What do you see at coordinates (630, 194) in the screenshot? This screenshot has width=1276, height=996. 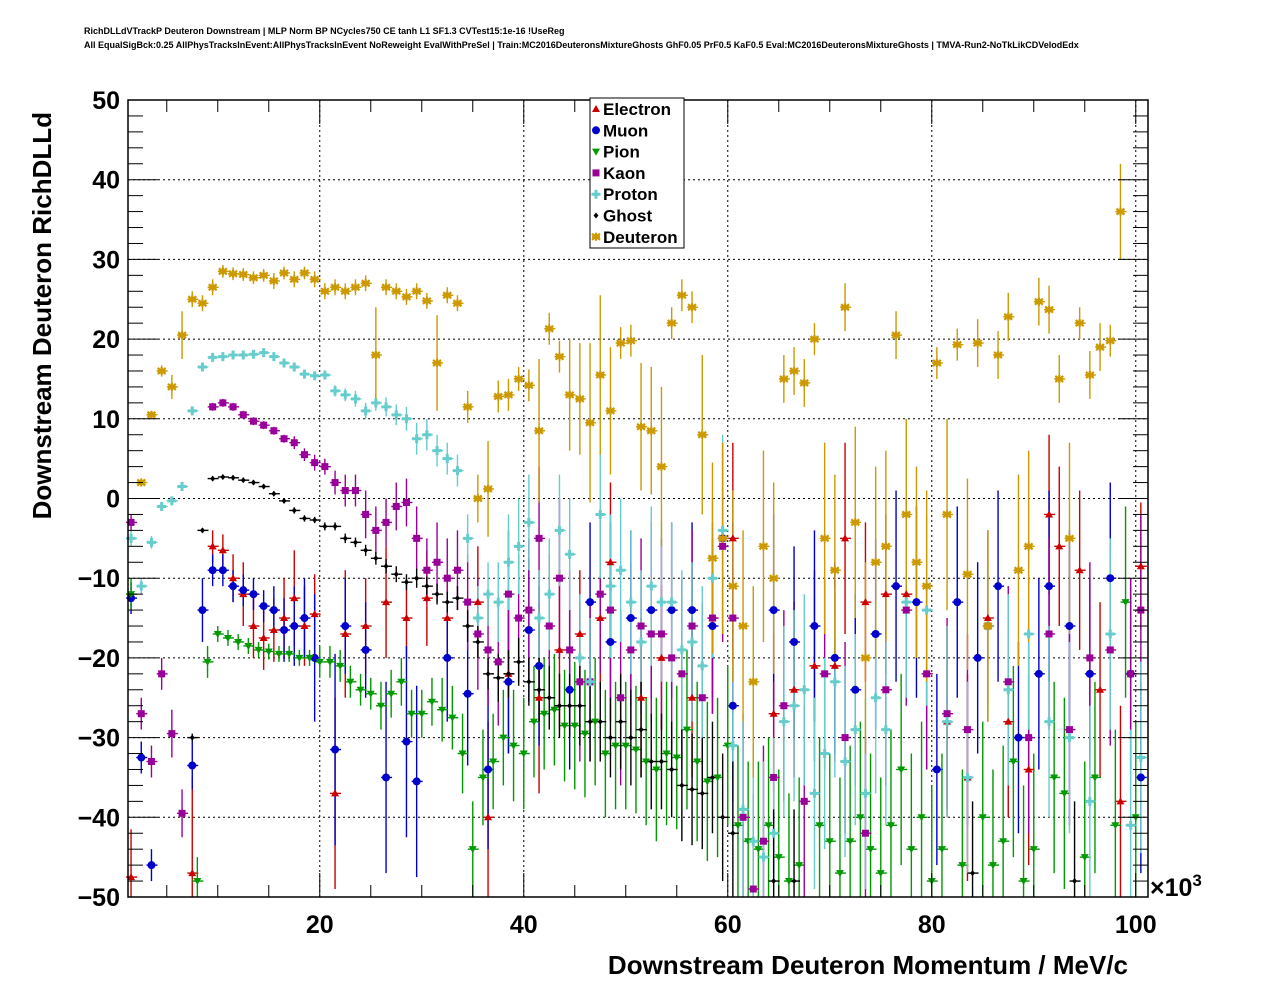 I see `legend-label: Proton` at bounding box center [630, 194].